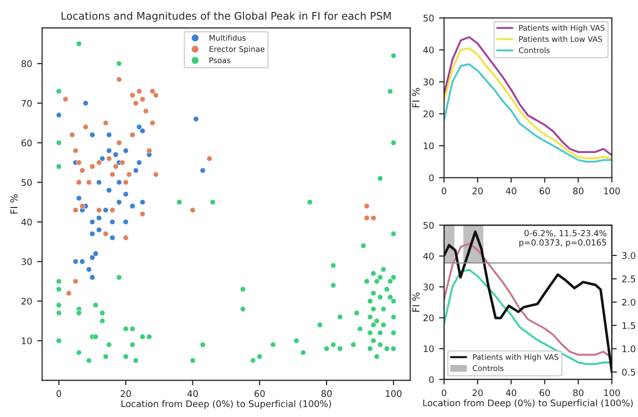 The height and width of the screenshot is (417, 638). Describe the element at coordinates (562, 239) in the screenshot. I see `annotation: 0-6.2%, 11.5-23.4% p=0.0373, p=0.0165` at that location.